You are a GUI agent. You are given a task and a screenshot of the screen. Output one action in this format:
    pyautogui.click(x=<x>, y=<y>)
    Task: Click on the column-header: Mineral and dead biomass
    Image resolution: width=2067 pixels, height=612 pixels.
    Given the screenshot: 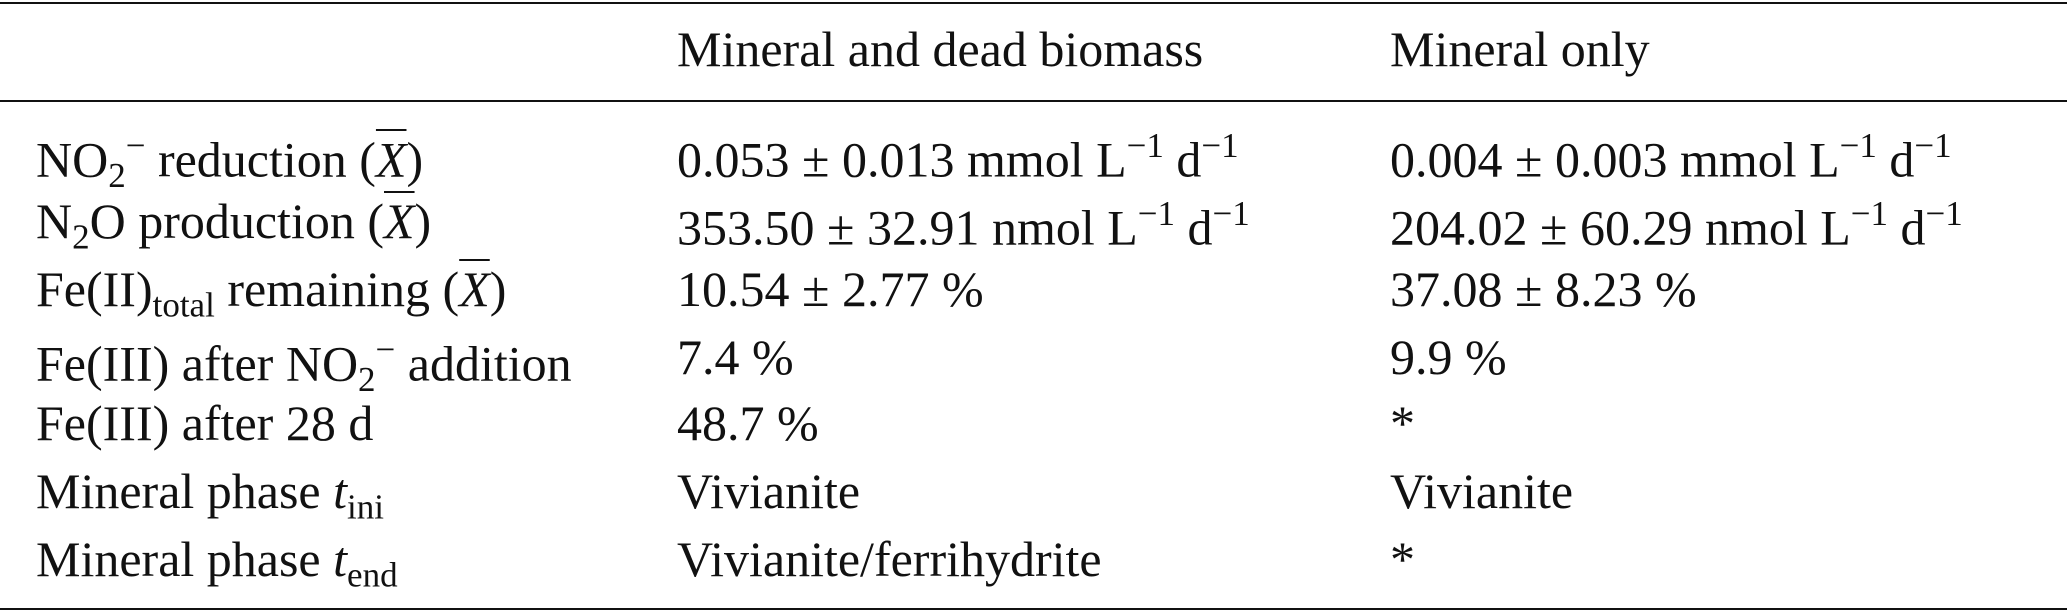 What is the action you would take?
    pyautogui.click(x=940, y=49)
    